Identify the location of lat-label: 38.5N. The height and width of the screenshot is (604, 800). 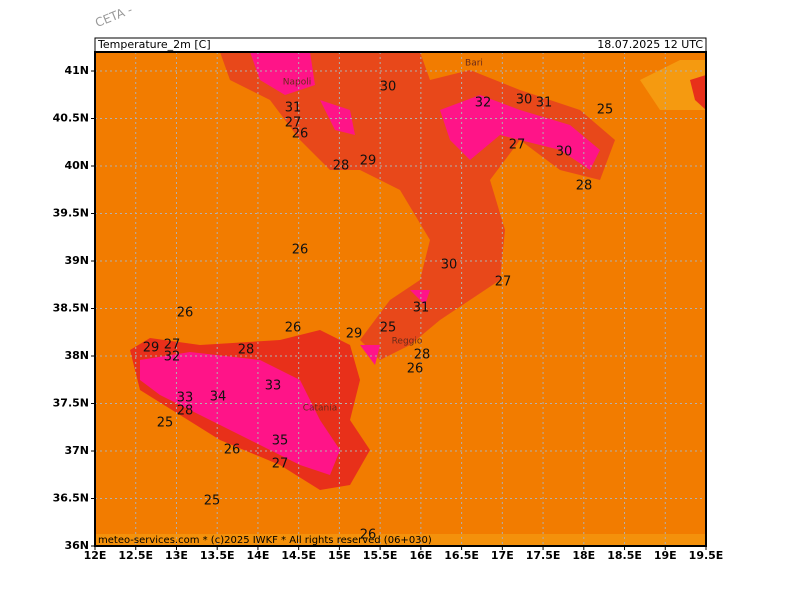
(71, 308).